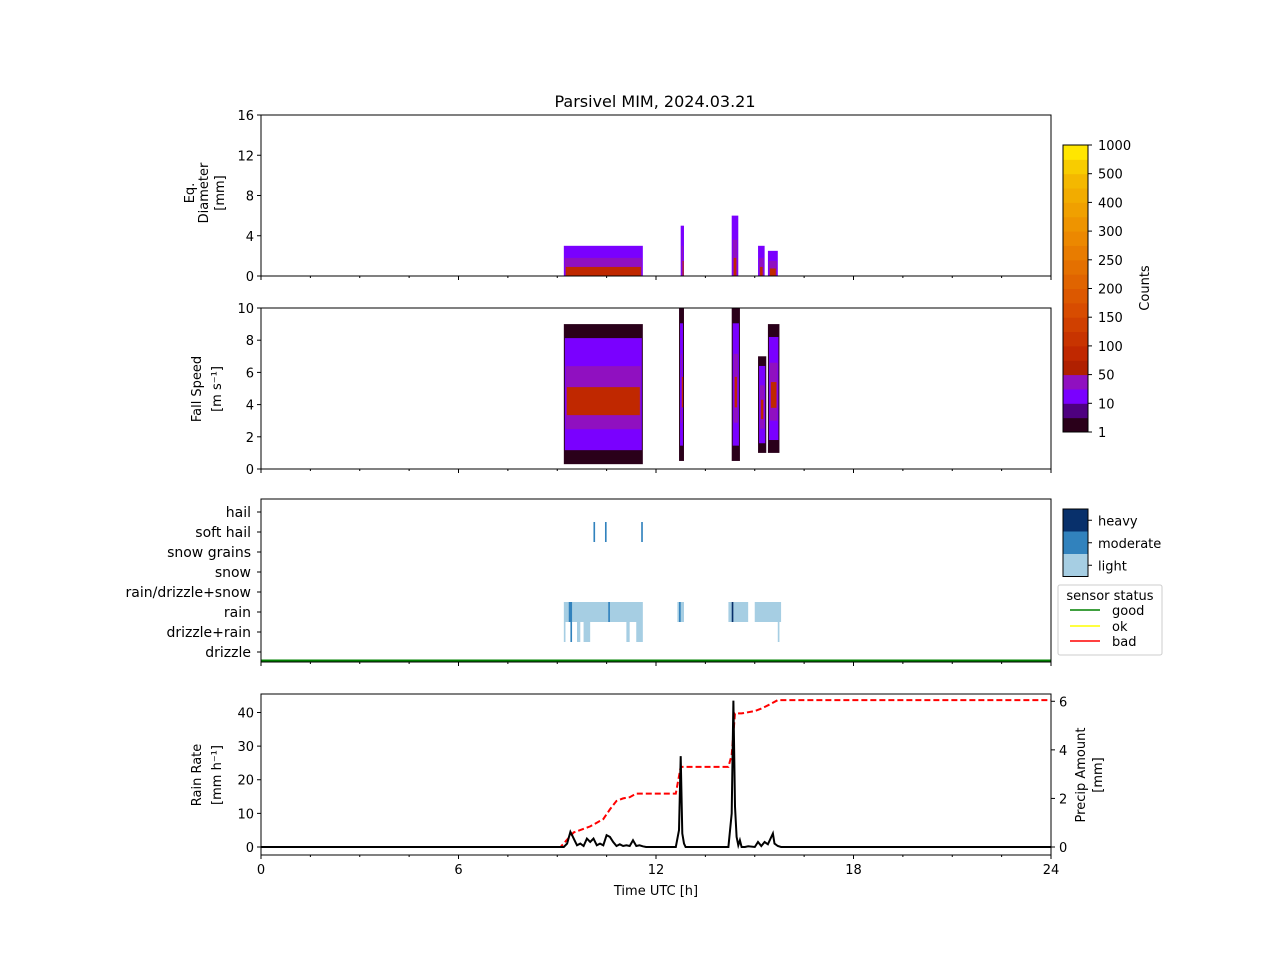 The height and width of the screenshot is (960, 1280). Describe the element at coordinates (245, 116) in the screenshot. I see `diameter-ytick-label: 16` at that location.